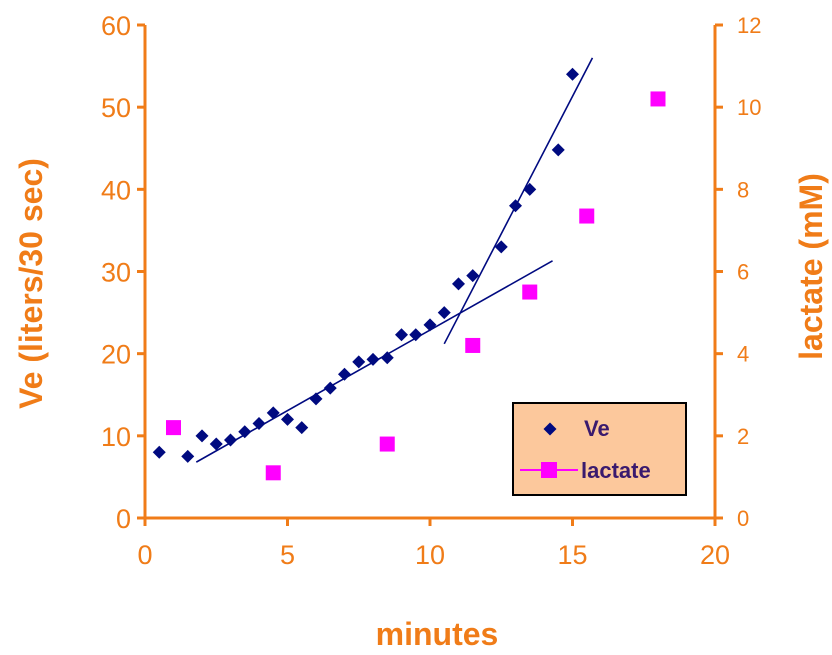 This screenshot has height=655, width=832. I want to click on legend-lactate-marker, so click(549, 470).